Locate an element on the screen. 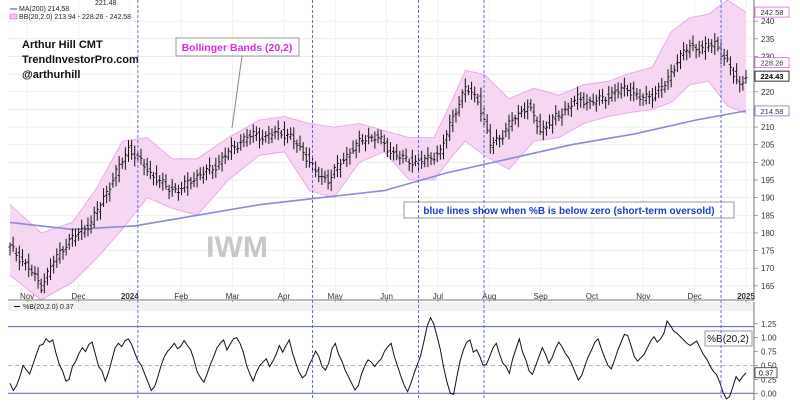  month-label: Jun is located at coordinates (386, 296).